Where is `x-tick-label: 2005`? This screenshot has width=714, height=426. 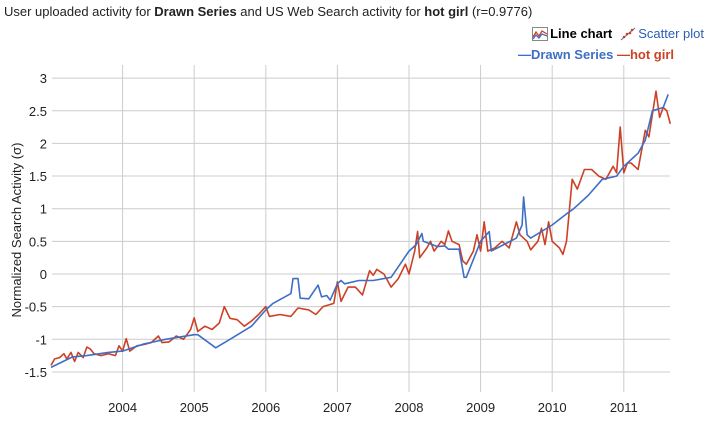
x-tick-label: 2005 is located at coordinates (194, 407).